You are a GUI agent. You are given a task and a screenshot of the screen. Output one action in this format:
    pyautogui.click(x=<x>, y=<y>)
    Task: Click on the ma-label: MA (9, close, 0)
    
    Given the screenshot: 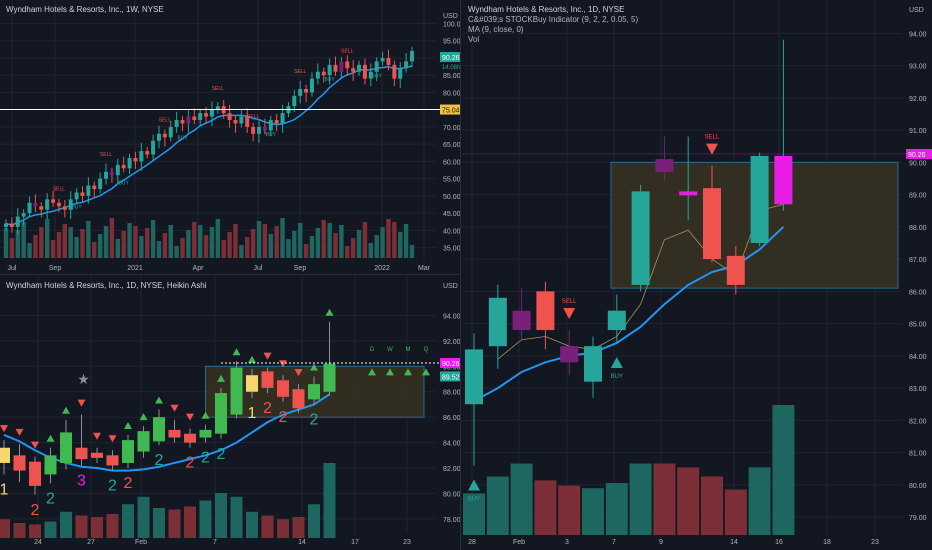 What is the action you would take?
    pyautogui.click(x=496, y=29)
    